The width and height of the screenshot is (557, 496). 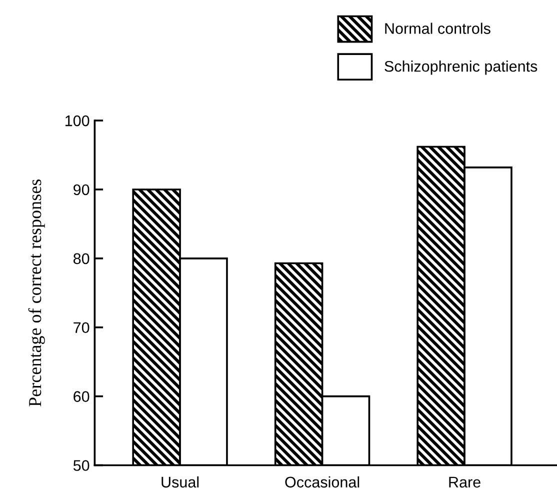 I want to click on legend-label: Schizophrenic patients, so click(x=461, y=67).